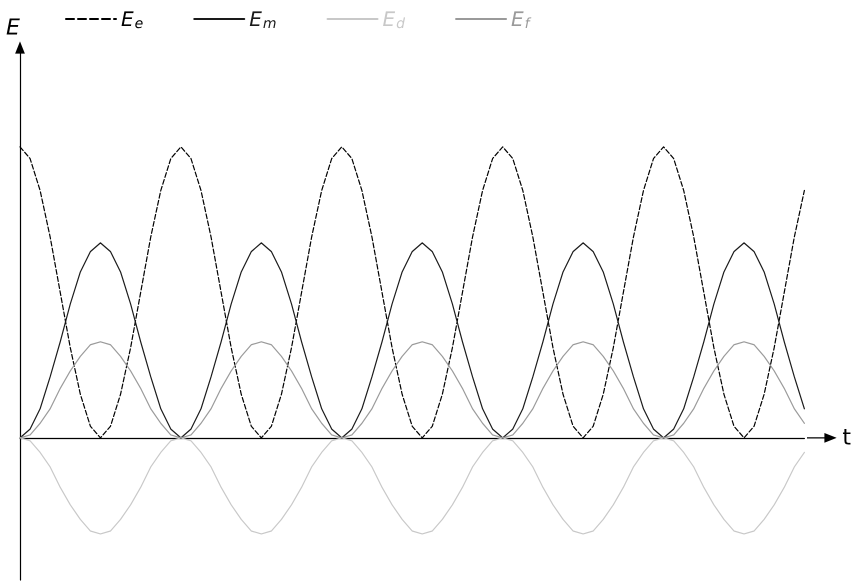 The image size is (854, 588). What do you see at coordinates (13, 28) in the screenshot?
I see `y-axis-title: E` at bounding box center [13, 28].